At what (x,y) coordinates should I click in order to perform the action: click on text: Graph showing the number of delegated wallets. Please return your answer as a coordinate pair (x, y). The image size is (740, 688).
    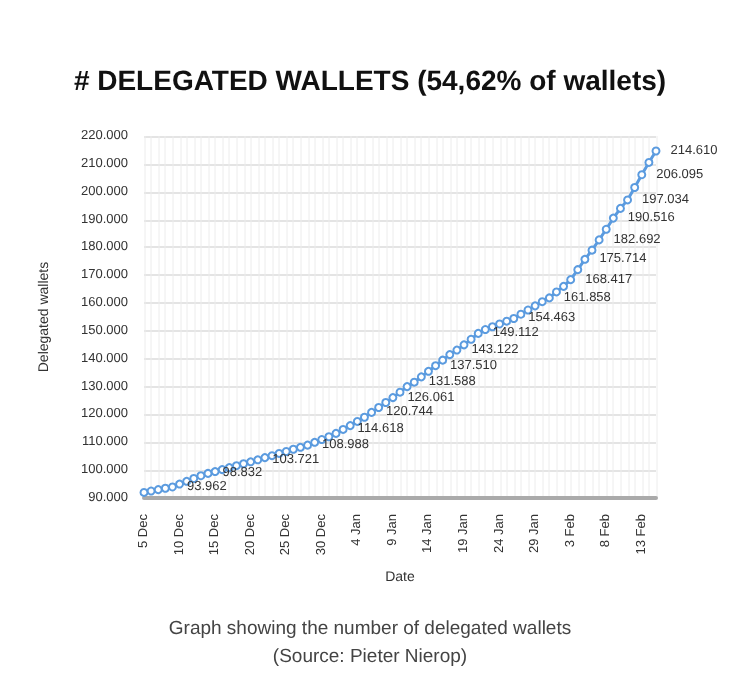
    Looking at the image, I should click on (370, 630).